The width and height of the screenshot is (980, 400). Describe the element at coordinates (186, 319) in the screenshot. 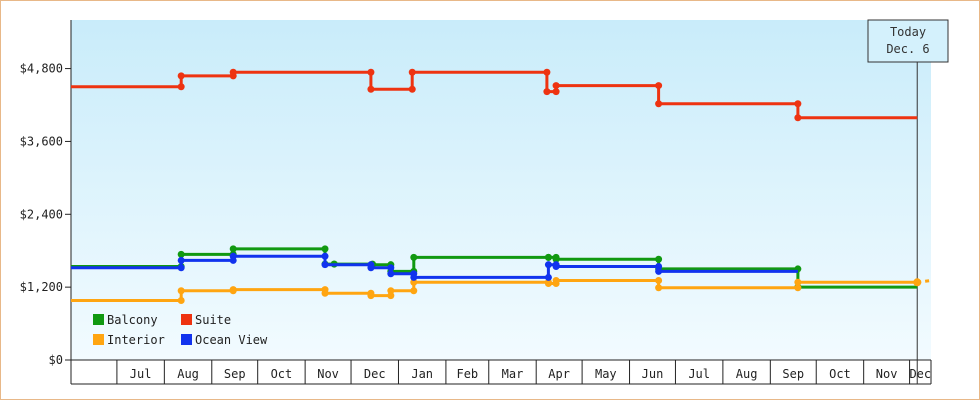

I see `legend-swatch-suite` at that location.